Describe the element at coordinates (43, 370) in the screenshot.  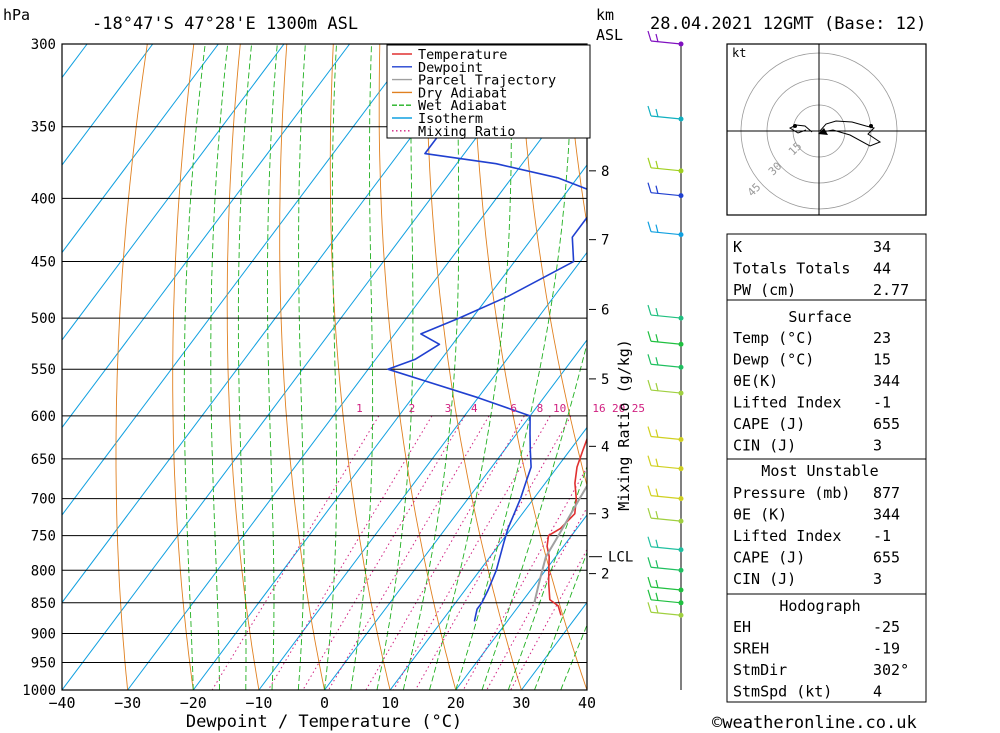
I see `pressure-tick-label: 550` at that location.